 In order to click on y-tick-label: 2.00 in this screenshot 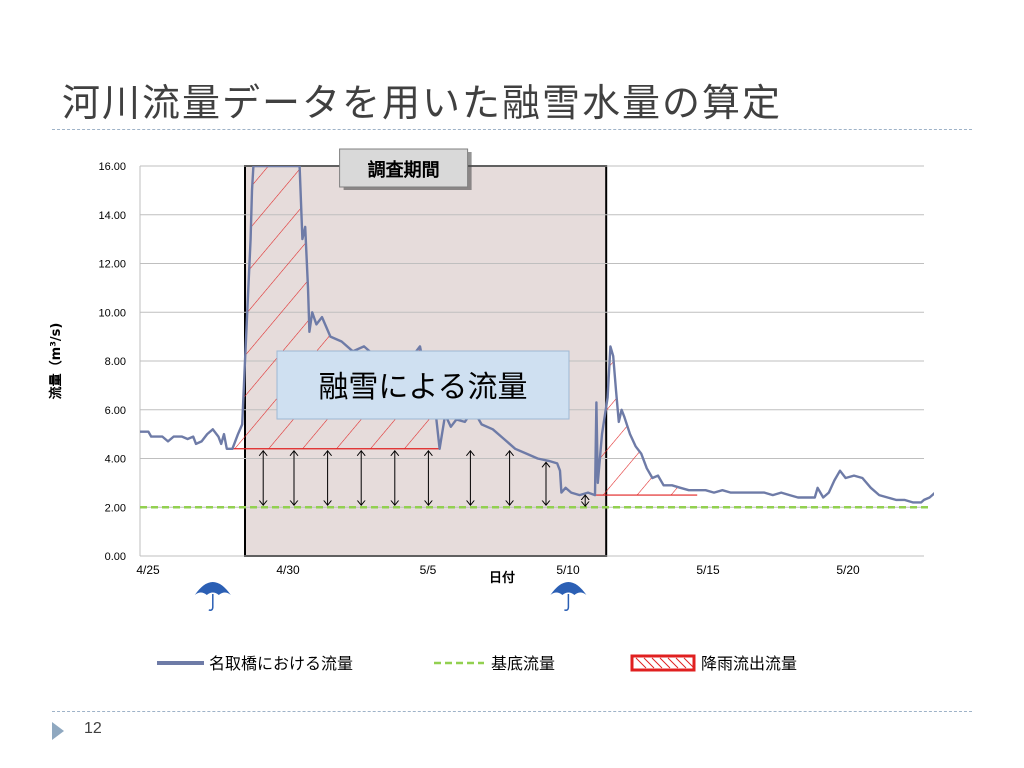, I will do `click(115, 508)`.